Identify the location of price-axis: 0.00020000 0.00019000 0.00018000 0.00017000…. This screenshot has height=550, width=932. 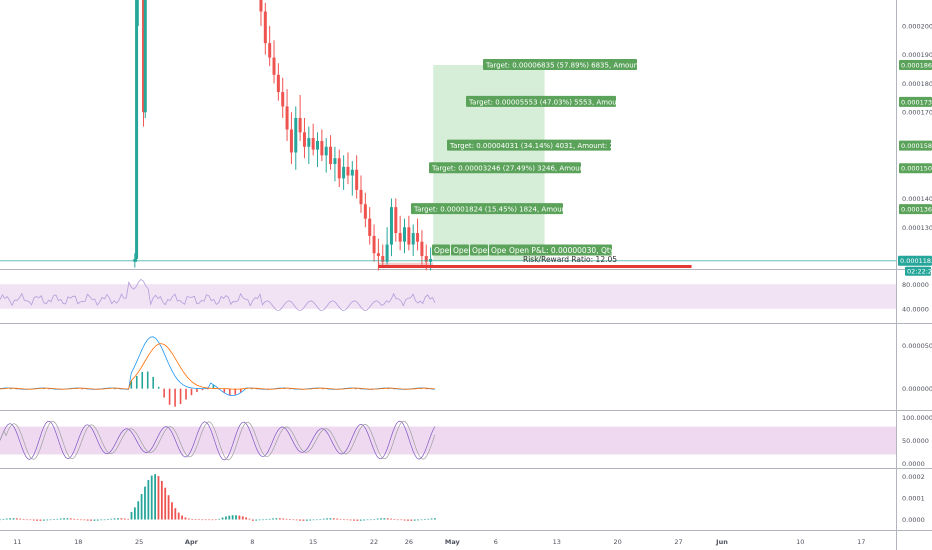
(915, 127).